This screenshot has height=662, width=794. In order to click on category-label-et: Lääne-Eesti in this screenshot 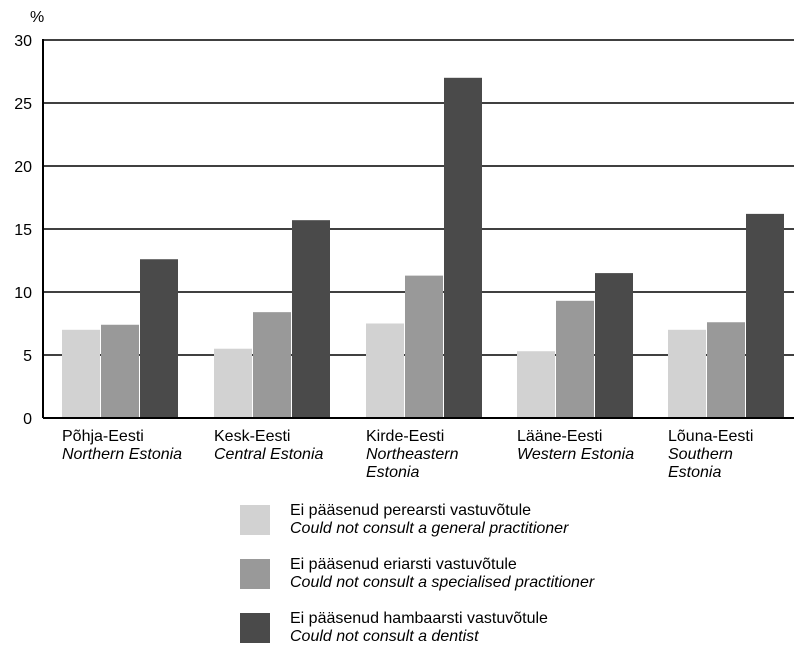, I will do `click(559, 436)`.